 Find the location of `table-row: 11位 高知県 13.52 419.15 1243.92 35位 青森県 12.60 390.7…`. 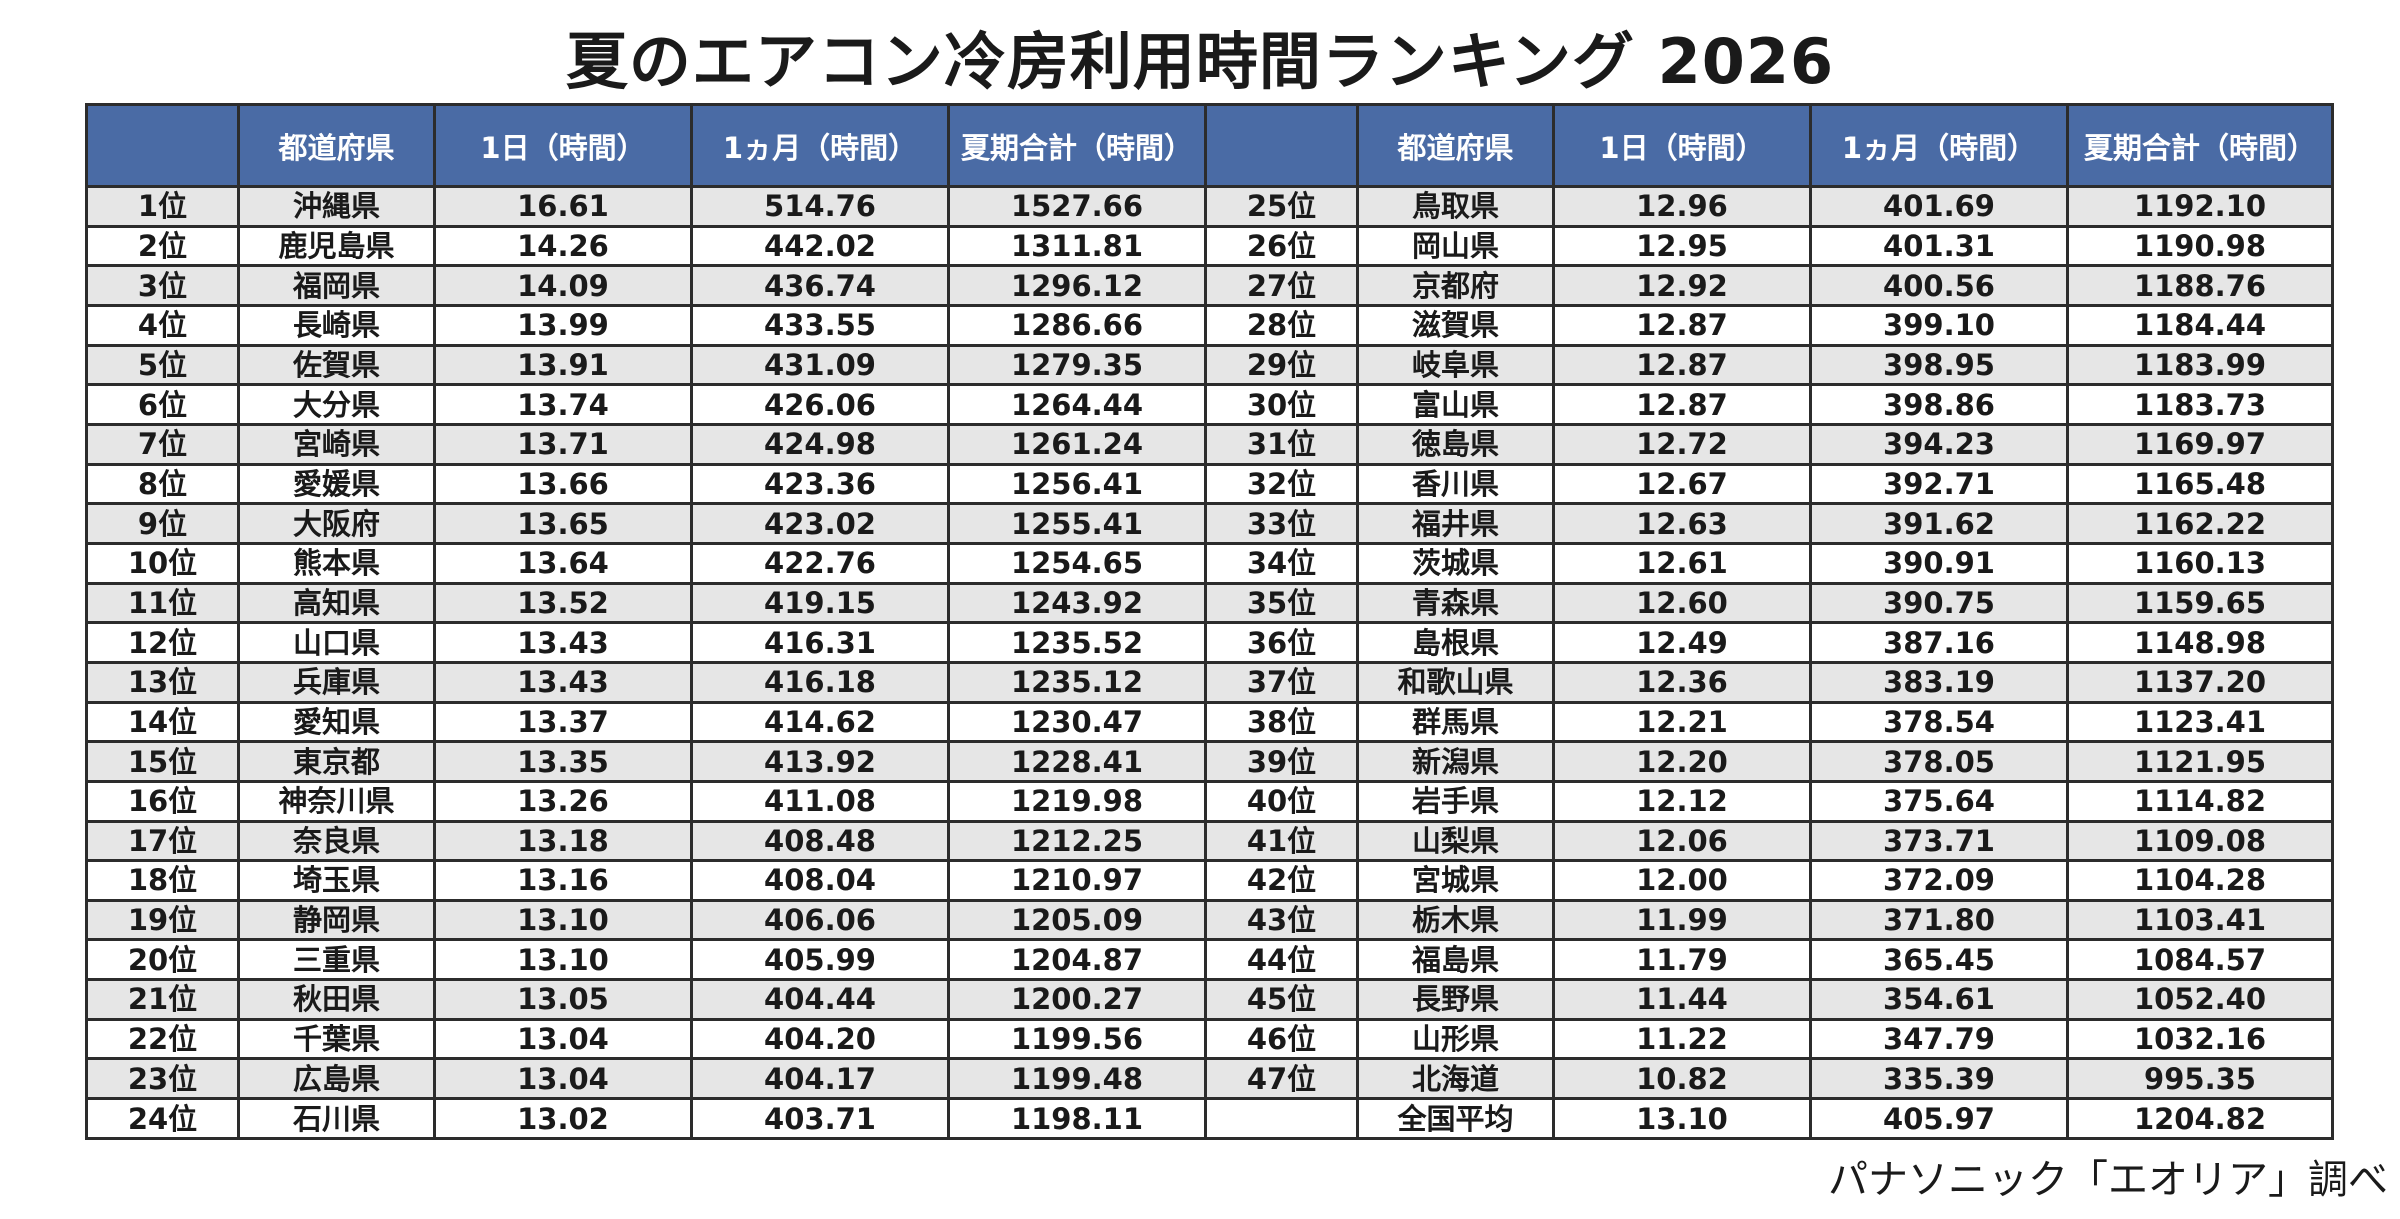

table-row: 11位 高知県 13.52 419.15 1243.92 35位 青森県 12.60 390.7… is located at coordinates (1209, 603).